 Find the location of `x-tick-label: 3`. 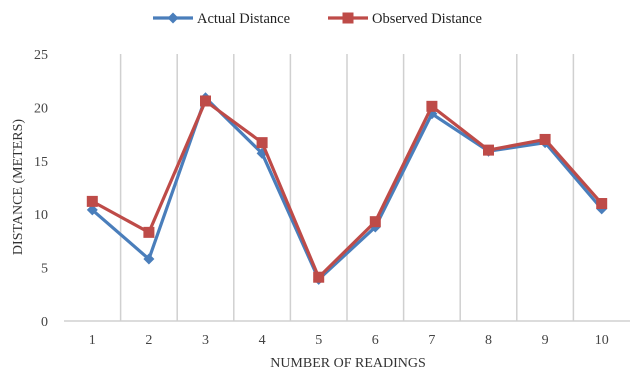

x-tick-label: 3 is located at coordinates (205, 340).